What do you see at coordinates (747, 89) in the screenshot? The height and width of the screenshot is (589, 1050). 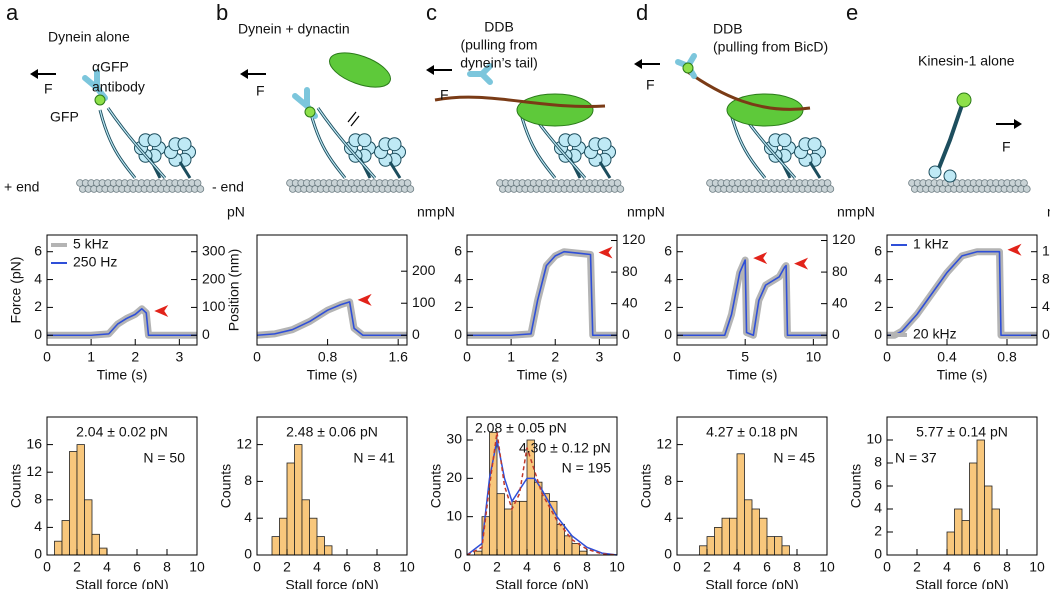 I see `bicd` at bounding box center [747, 89].